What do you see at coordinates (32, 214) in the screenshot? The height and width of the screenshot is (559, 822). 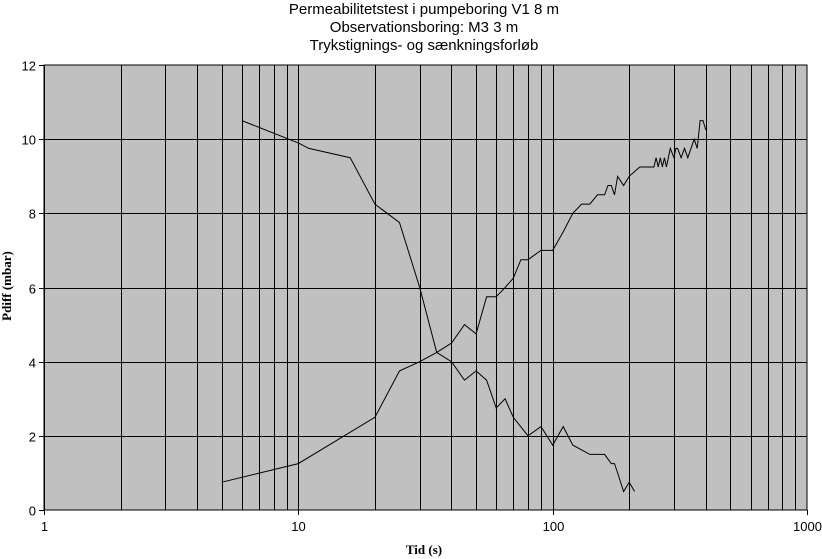 I see `y-tick-label: 8` at bounding box center [32, 214].